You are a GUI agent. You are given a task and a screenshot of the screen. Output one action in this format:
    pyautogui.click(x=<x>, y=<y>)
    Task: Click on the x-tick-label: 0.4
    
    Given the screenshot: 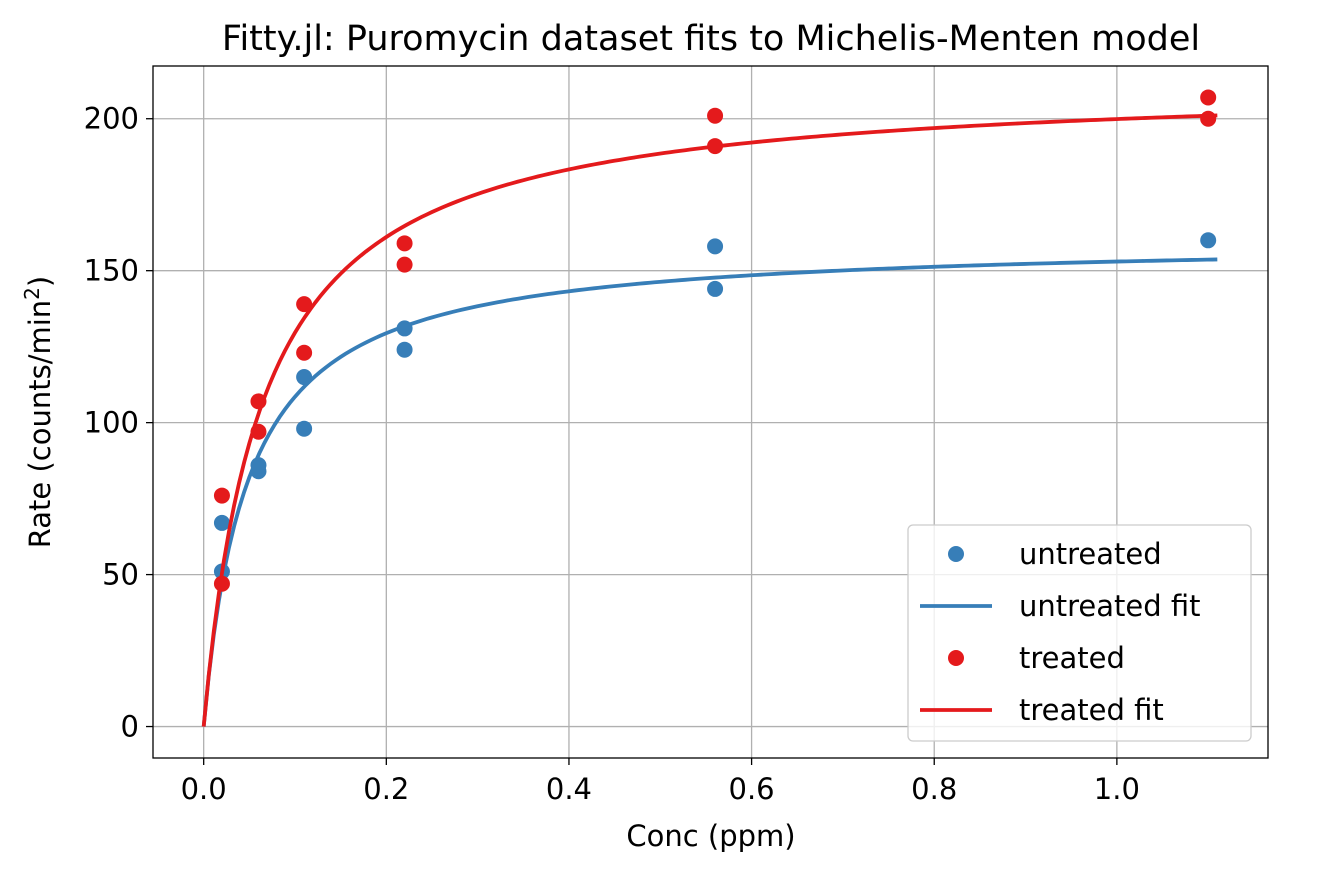 What is the action you would take?
    pyautogui.click(x=569, y=789)
    